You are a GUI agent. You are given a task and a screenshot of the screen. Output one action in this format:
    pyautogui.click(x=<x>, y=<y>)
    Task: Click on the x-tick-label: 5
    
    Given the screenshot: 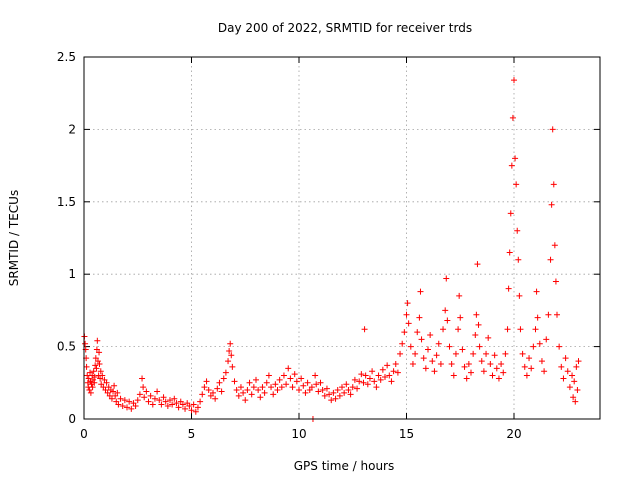 What is the action you would take?
    pyautogui.click(x=192, y=434)
    